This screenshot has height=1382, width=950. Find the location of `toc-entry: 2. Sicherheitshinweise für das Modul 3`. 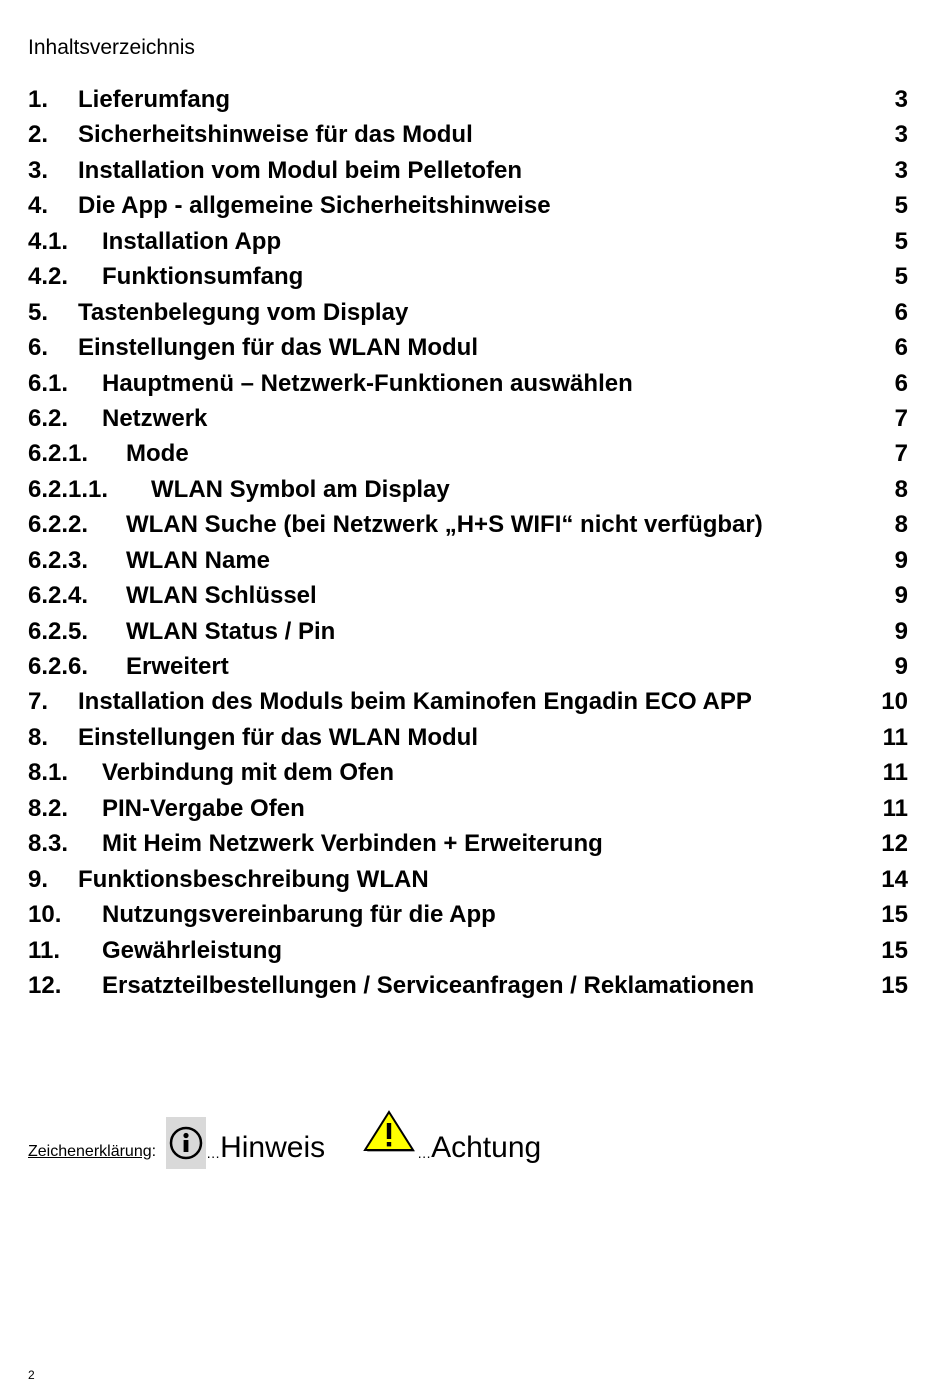

toc-entry: 2. Sicherheitshinweise für das Modul 3 is located at coordinates (468, 134).